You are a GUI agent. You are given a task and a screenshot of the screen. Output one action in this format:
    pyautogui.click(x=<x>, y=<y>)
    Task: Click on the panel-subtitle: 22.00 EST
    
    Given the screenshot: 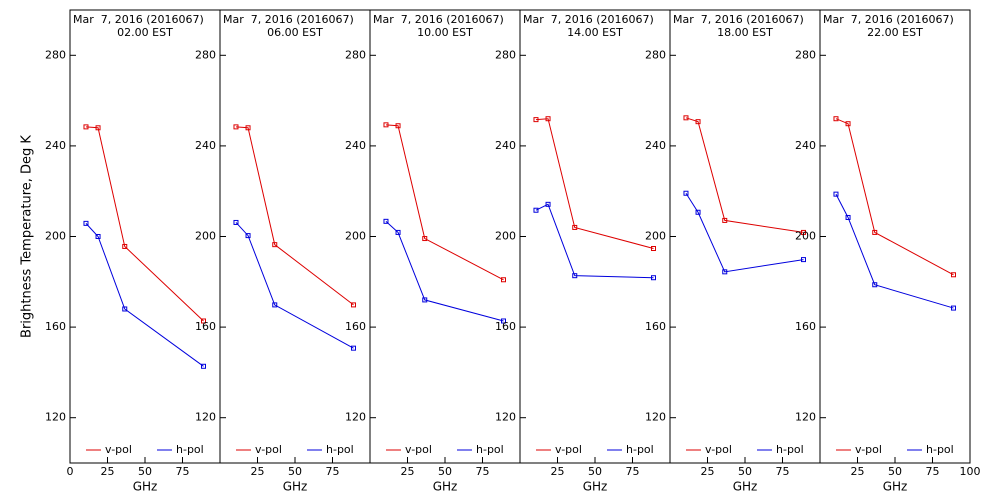 What is the action you would take?
    pyautogui.click(x=895, y=32)
    